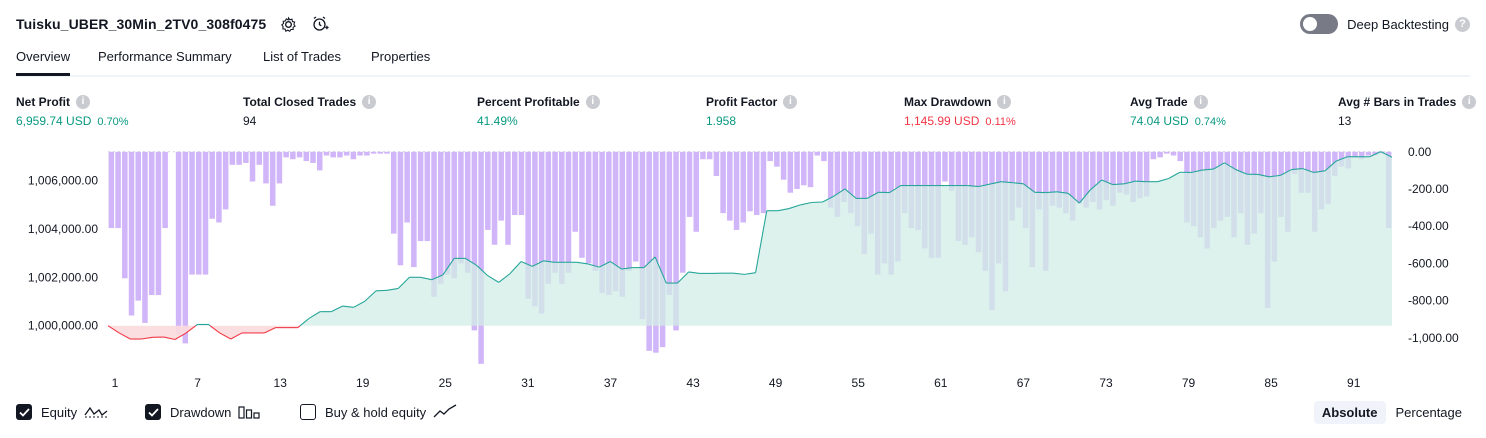 This screenshot has width=1486, height=438. I want to click on metric-label: Avg Trade, so click(1159, 101).